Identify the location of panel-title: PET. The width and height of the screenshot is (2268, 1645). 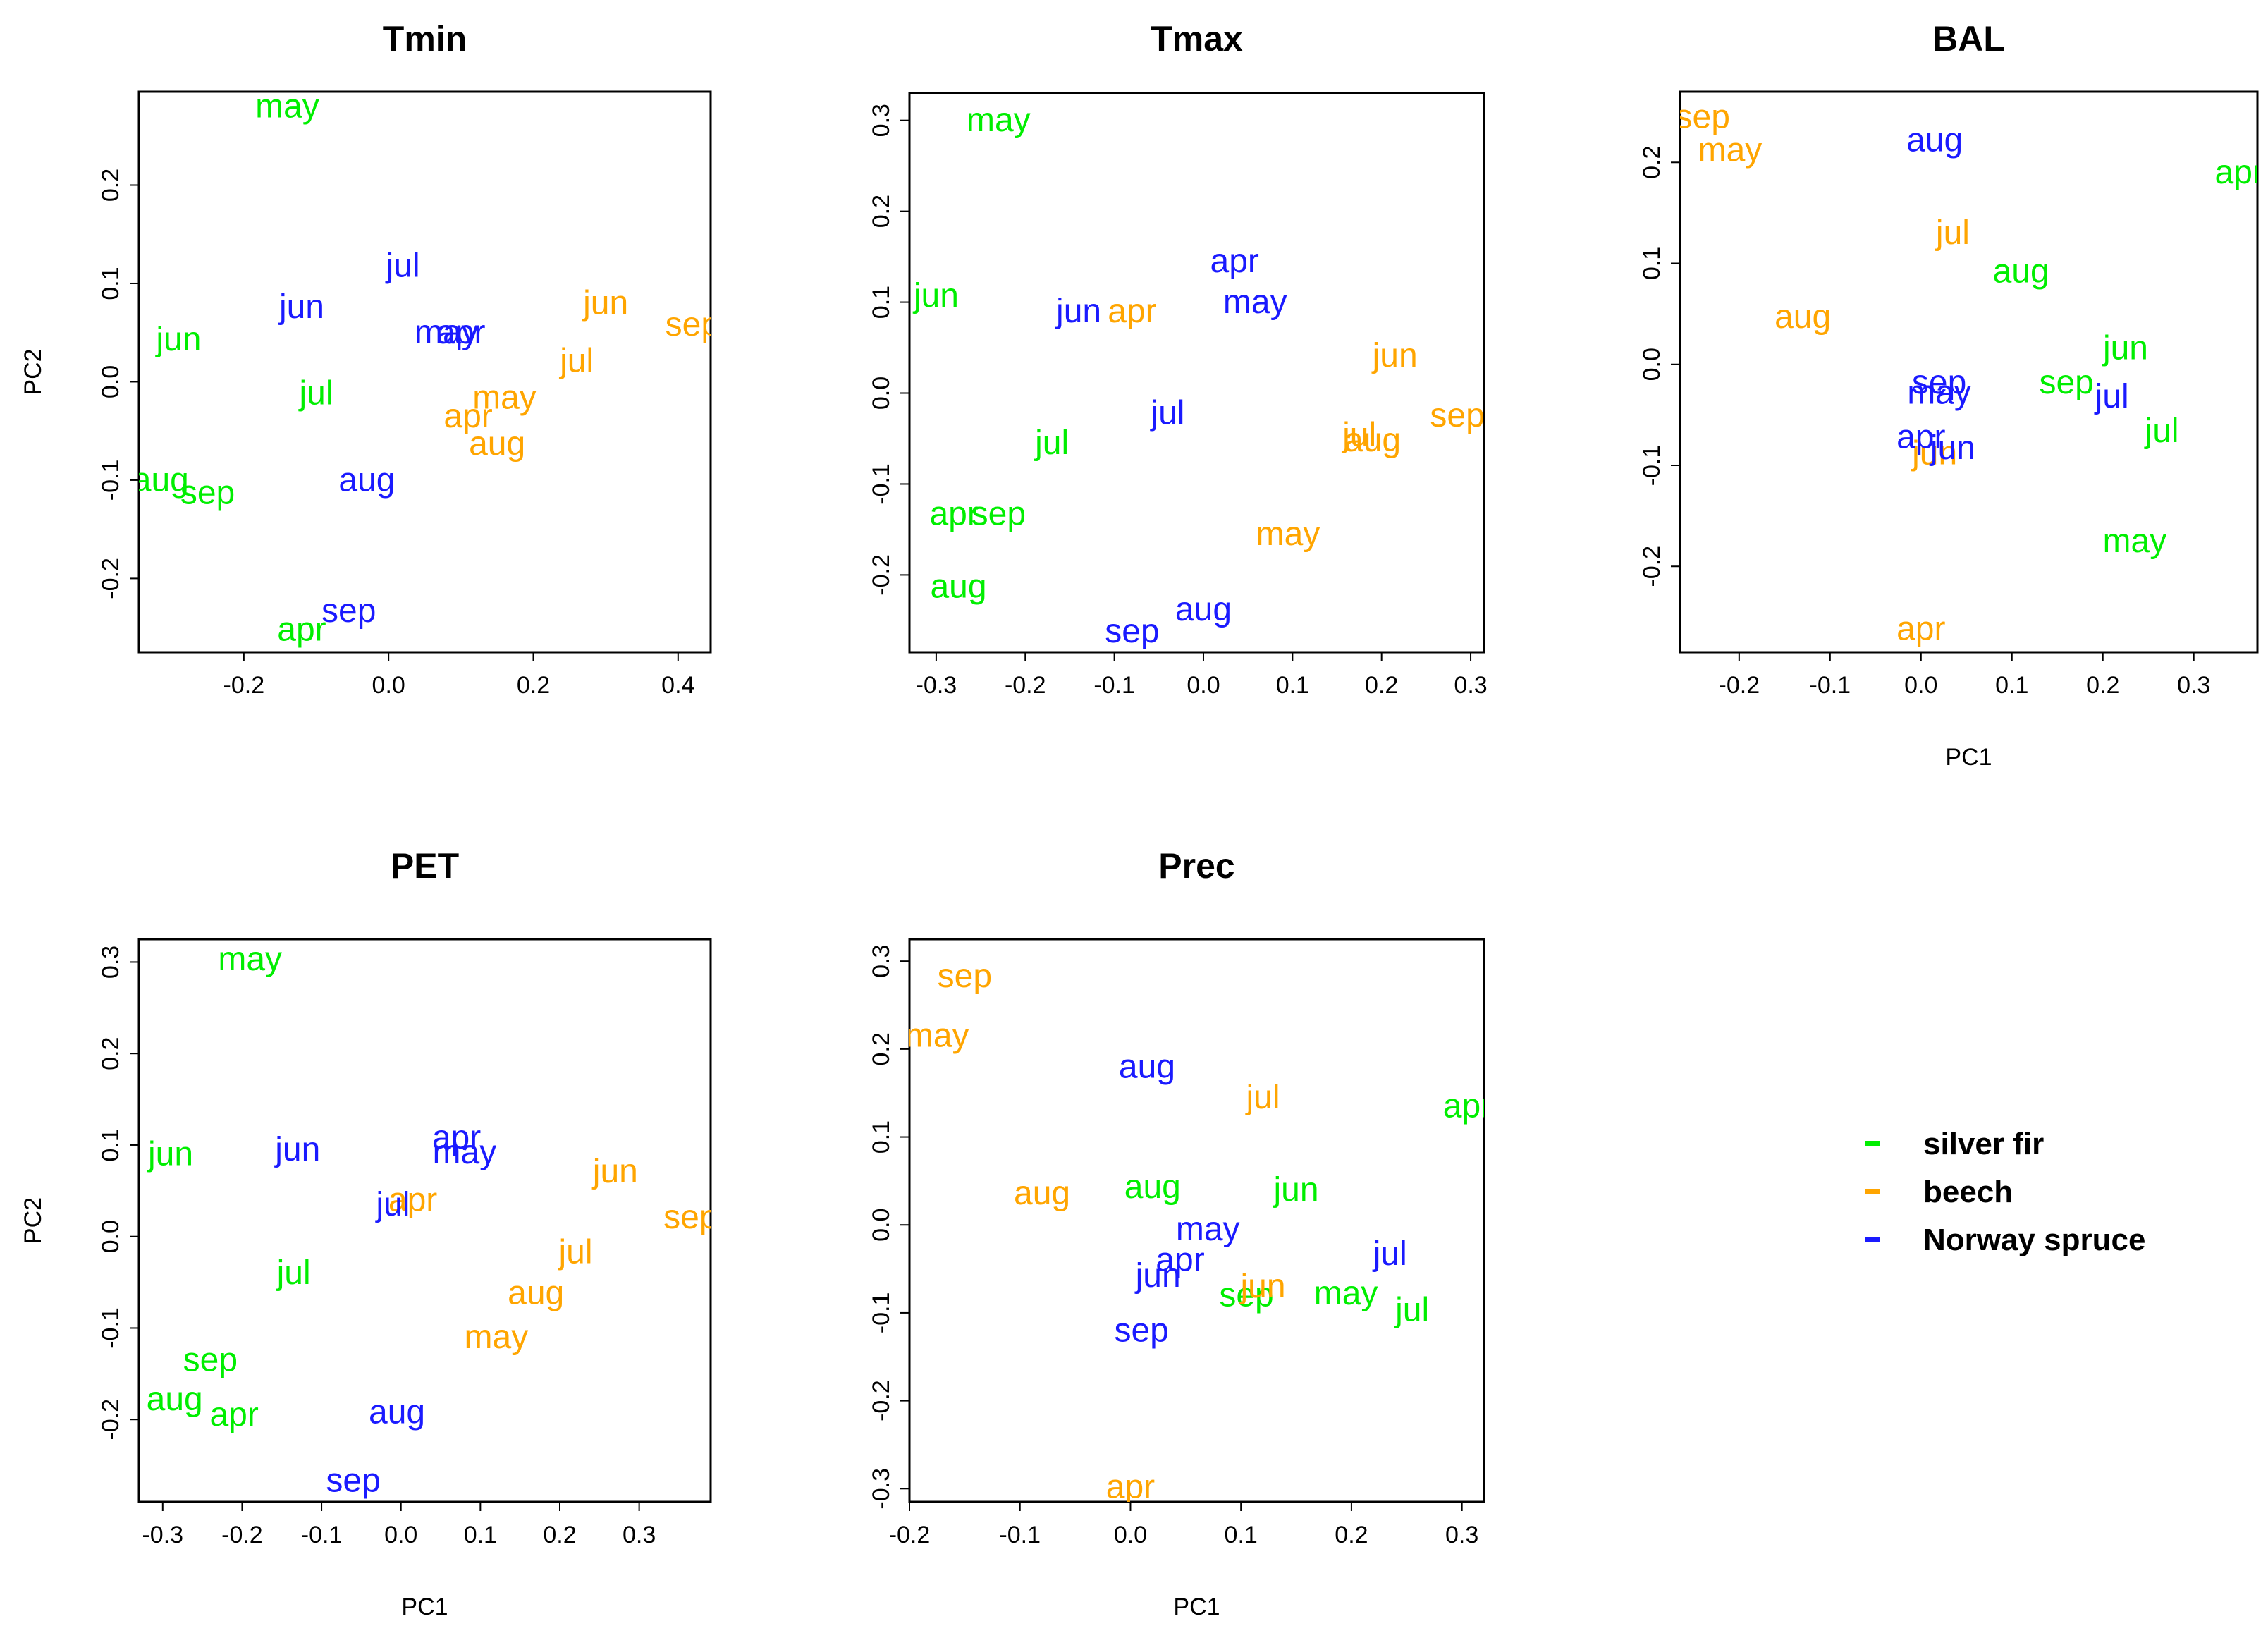
(425, 866).